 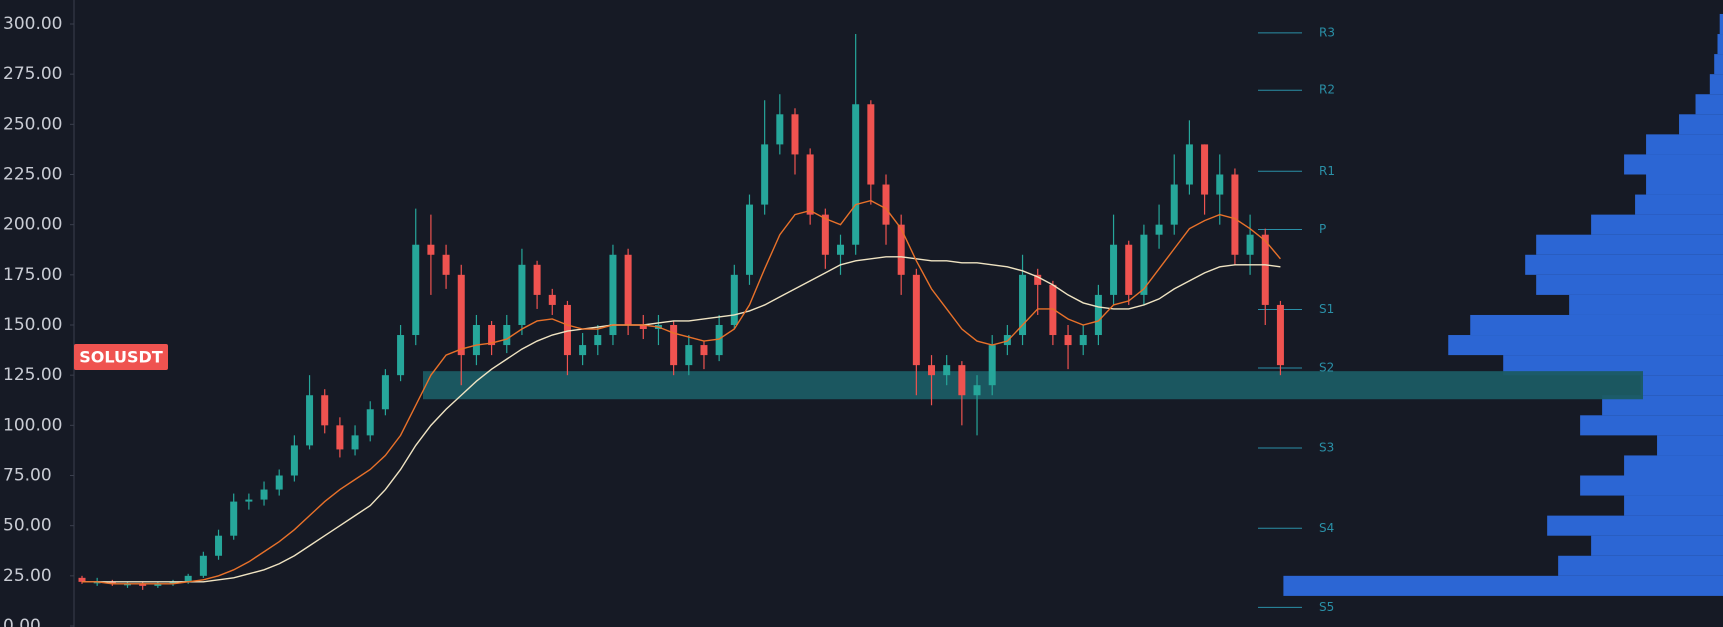 I want to click on pivot-levels: R3 R2 R1 P S1 S2 S3 S4 S5, so click(x=1296, y=319).